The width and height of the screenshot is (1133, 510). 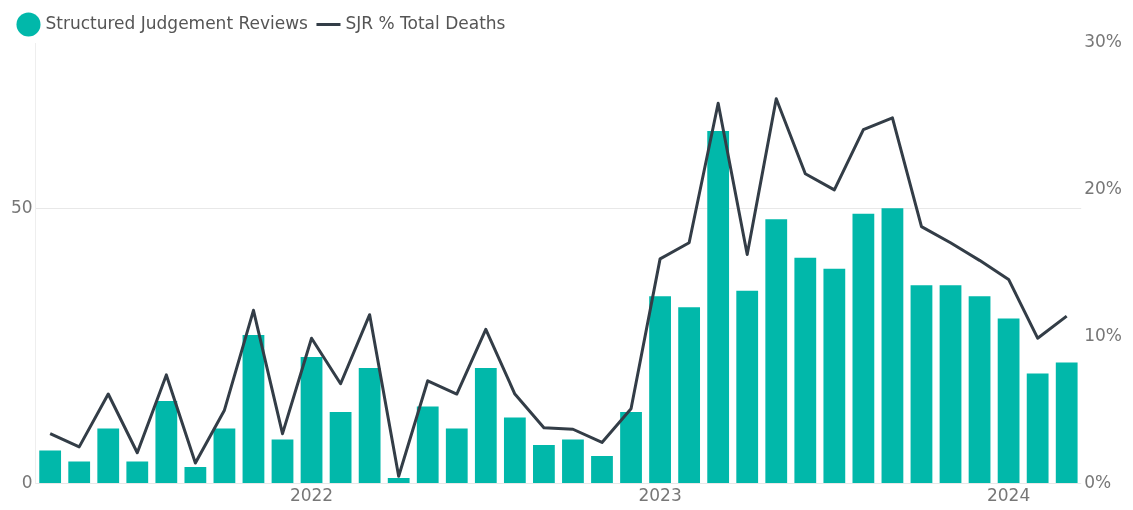 I want to click on y2-tick-label: 30%, so click(x=1103, y=41).